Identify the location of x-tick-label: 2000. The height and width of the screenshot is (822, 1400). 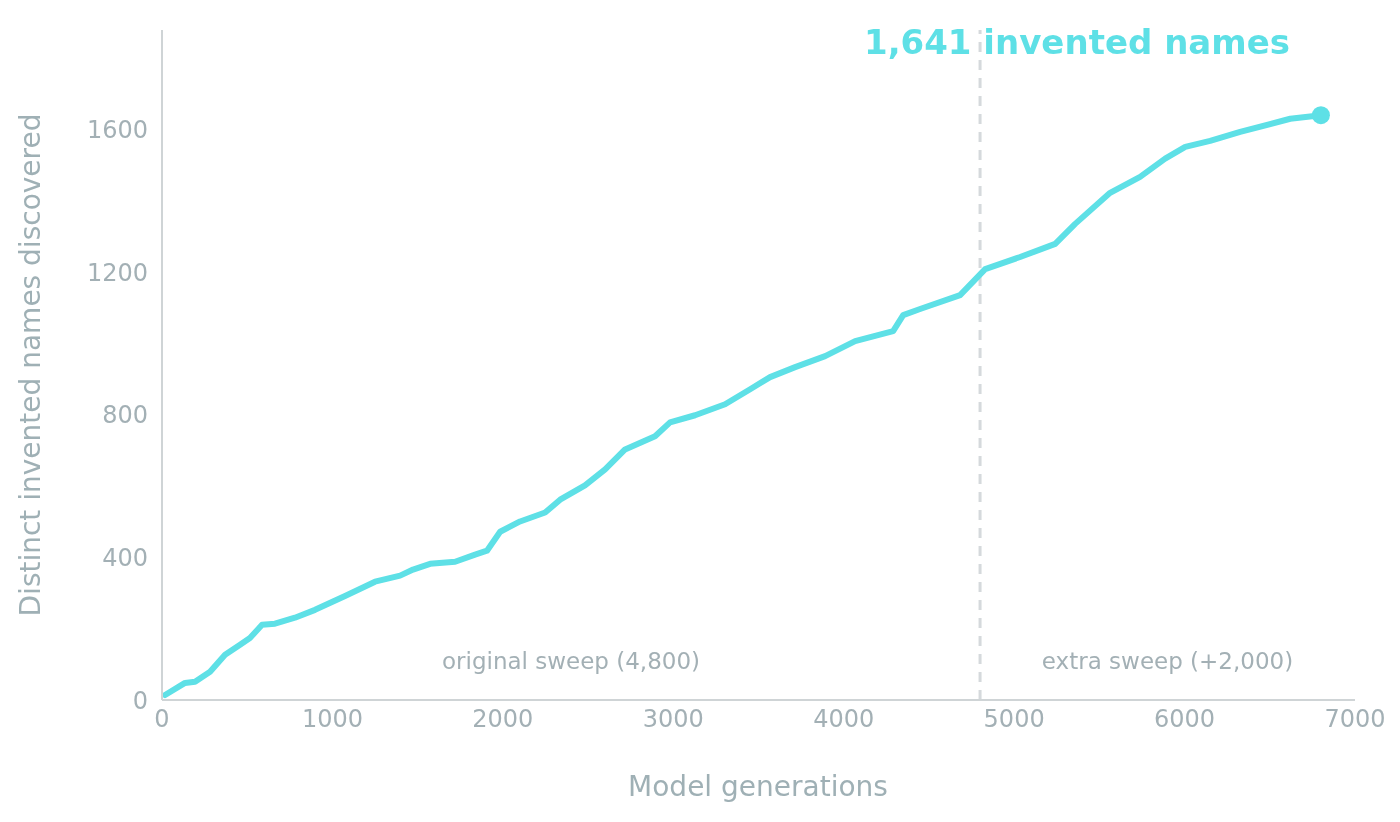
(503, 719).